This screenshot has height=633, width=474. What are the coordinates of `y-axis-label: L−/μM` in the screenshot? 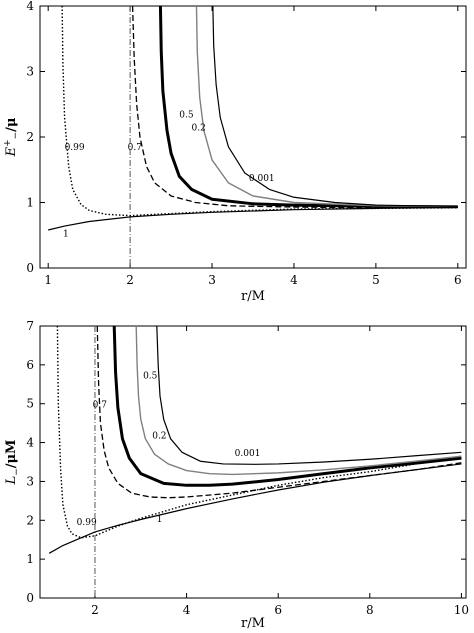 It's located at (13, 463).